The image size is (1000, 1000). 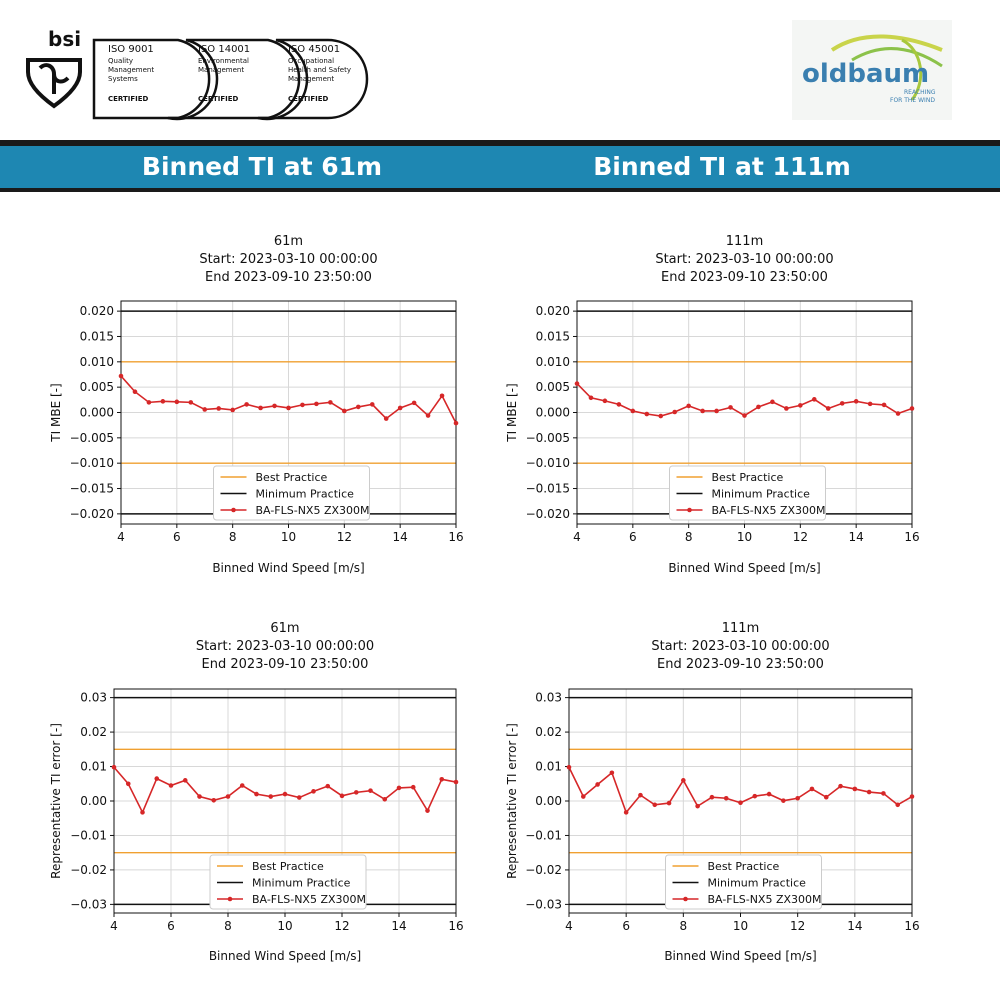 What do you see at coordinates (123, 79) in the screenshot?
I see `svg-text: Systems` at bounding box center [123, 79].